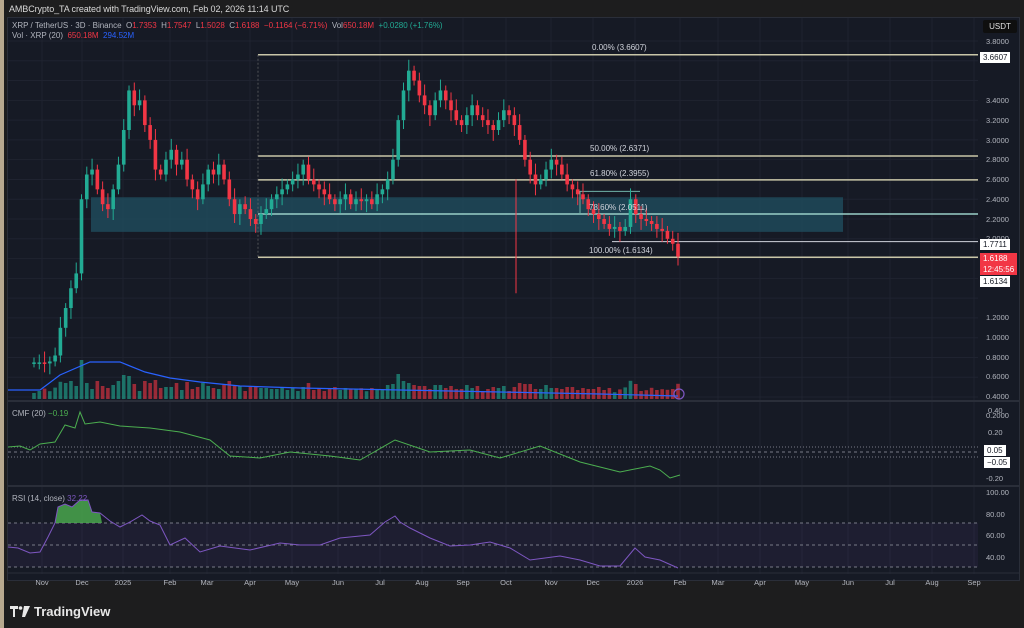 Image resolution: width=1024 pixels, height=628 pixels. I want to click on cmf-value: −0.19, so click(58, 413).